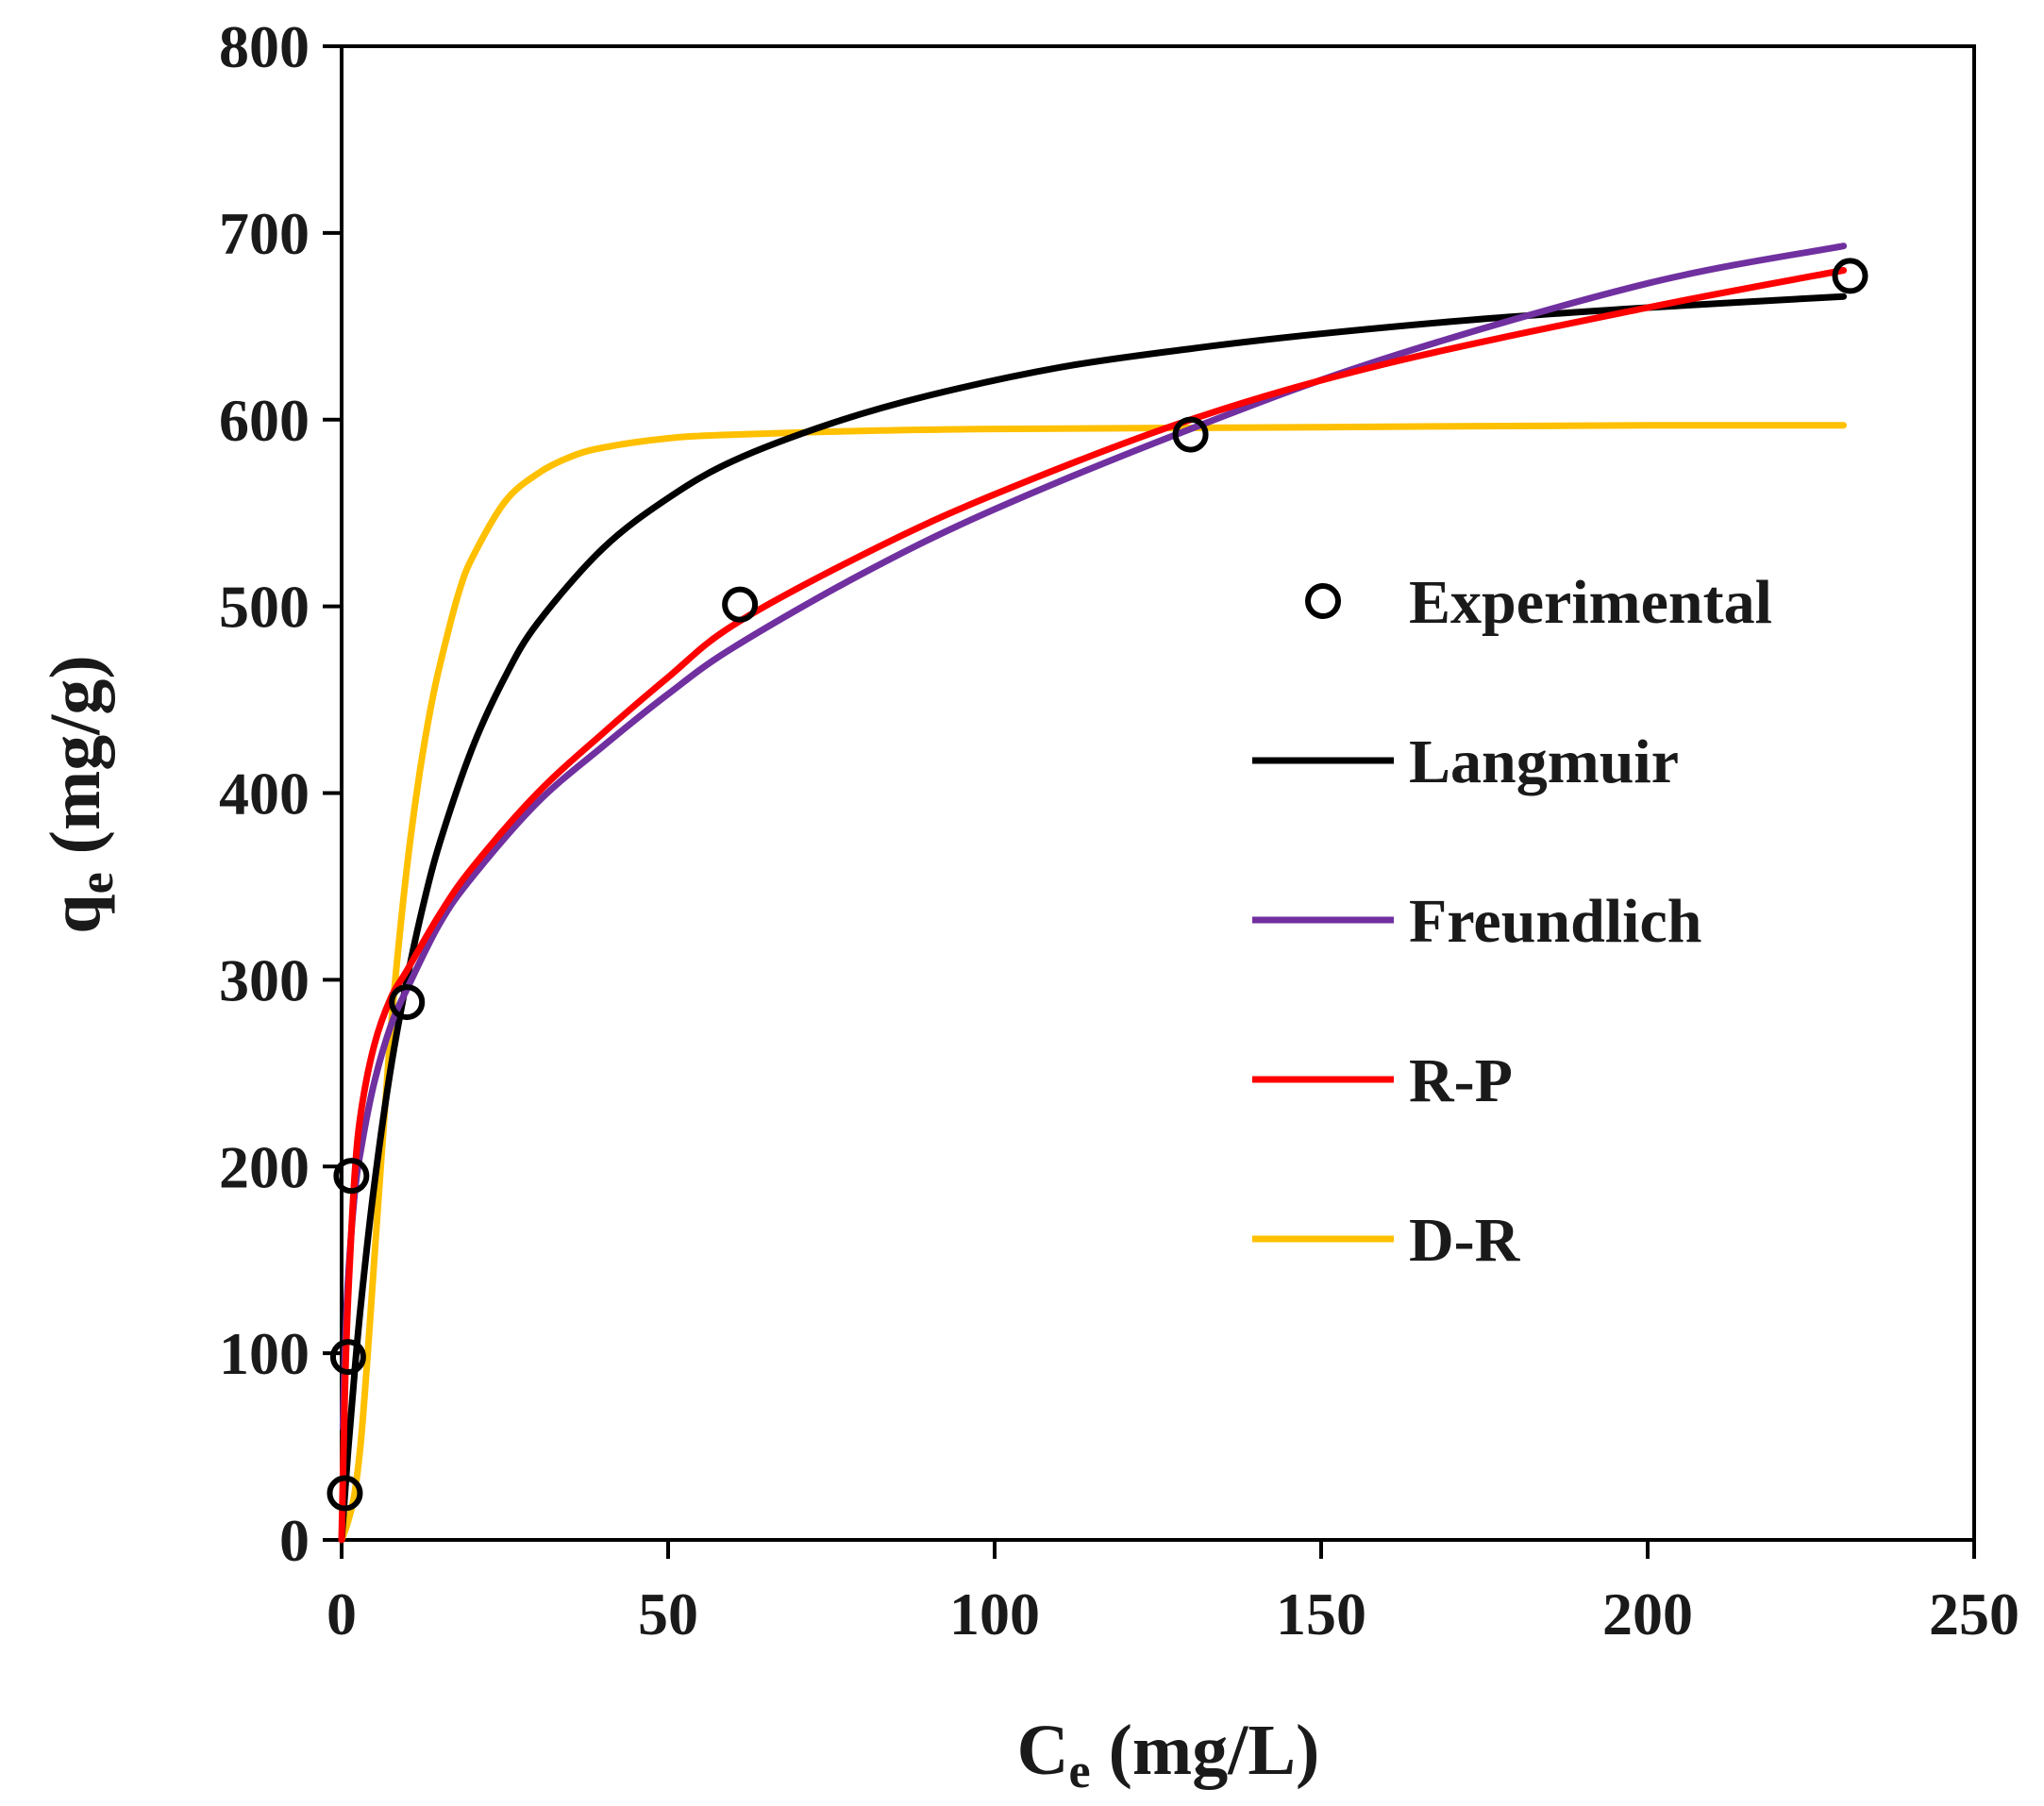  I want to click on y-axis-title-unit: (mg/g), so click(75, 763).